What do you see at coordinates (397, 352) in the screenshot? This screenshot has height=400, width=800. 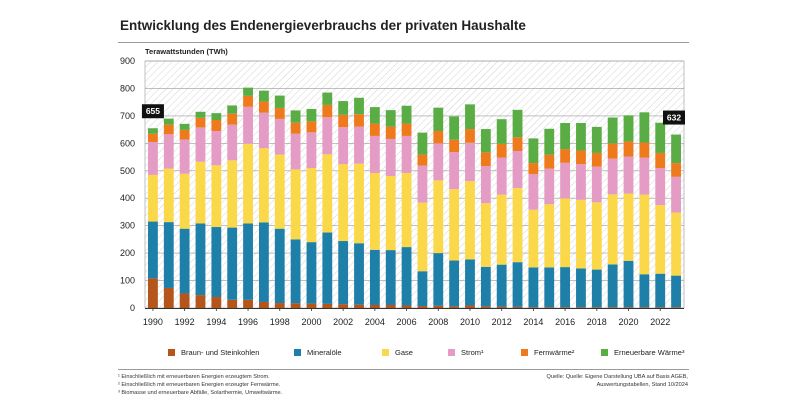 I see `legend-item: Gase` at bounding box center [397, 352].